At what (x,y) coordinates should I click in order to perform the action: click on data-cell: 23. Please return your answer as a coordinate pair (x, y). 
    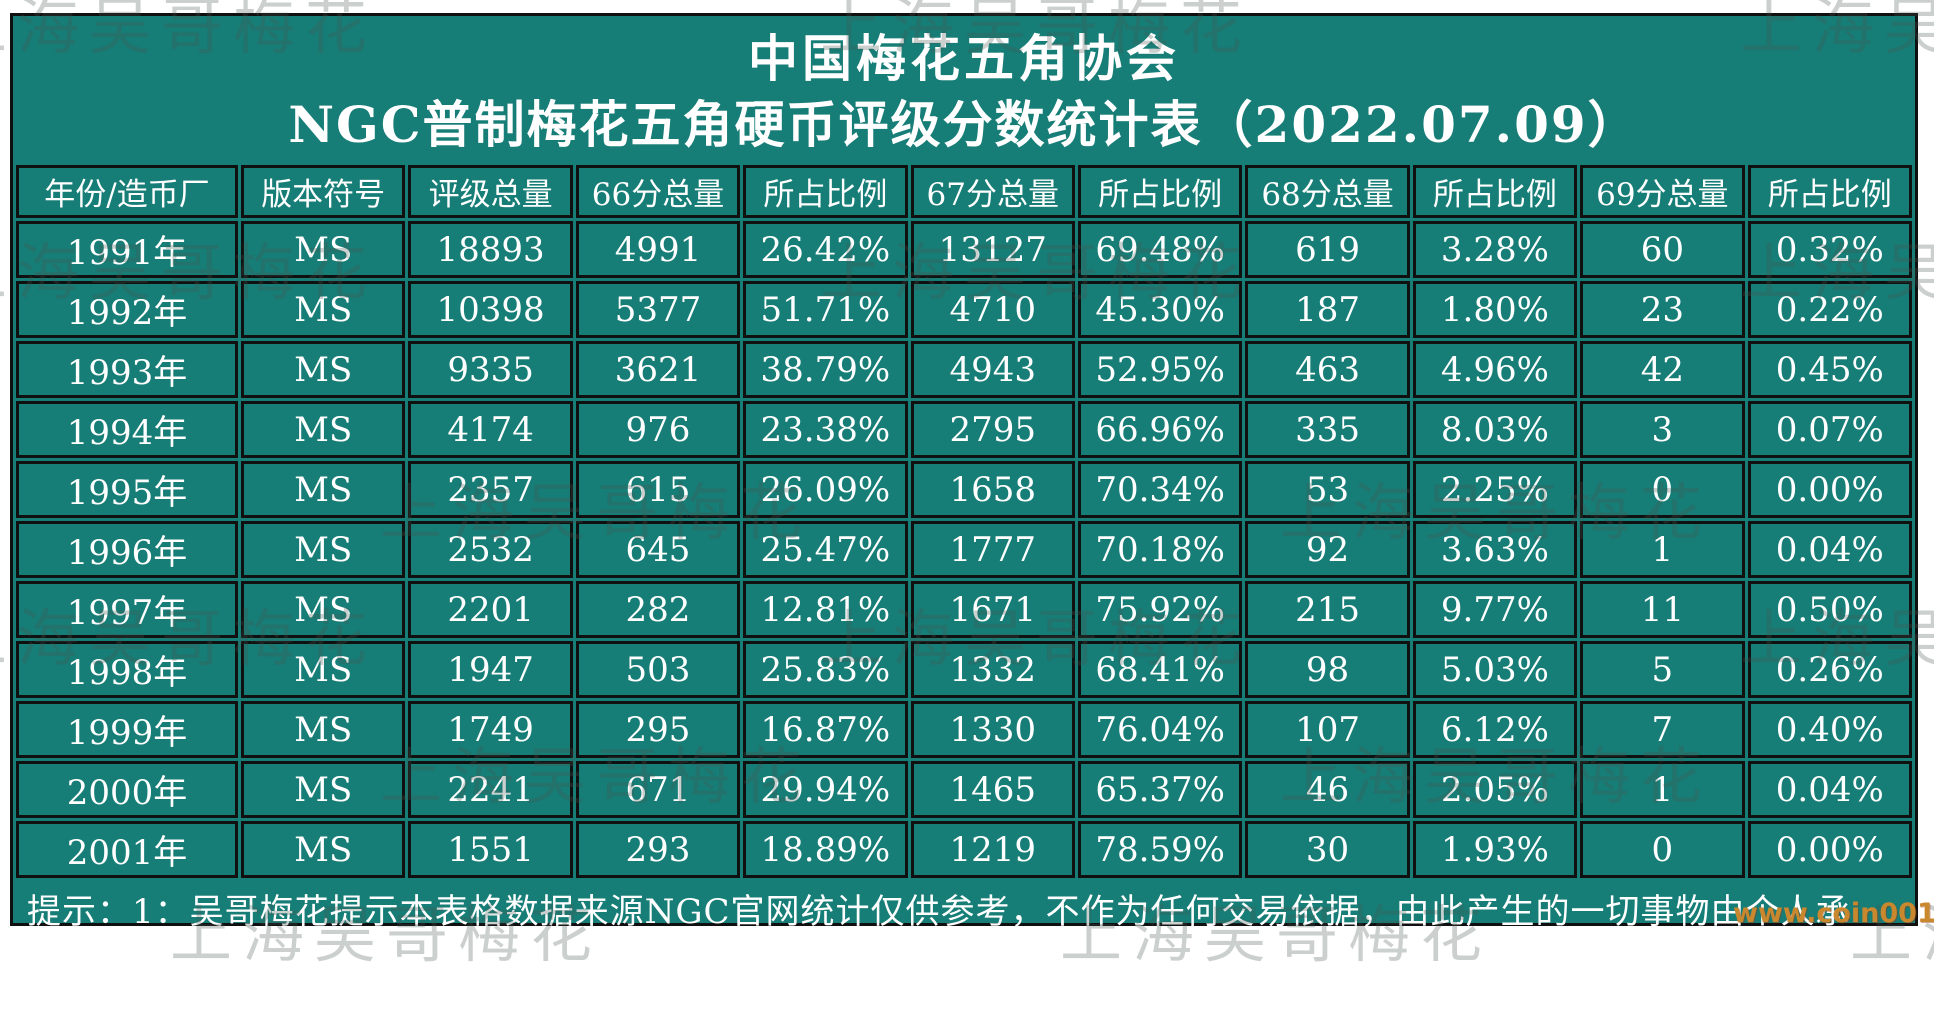
    Looking at the image, I should click on (1662, 309).